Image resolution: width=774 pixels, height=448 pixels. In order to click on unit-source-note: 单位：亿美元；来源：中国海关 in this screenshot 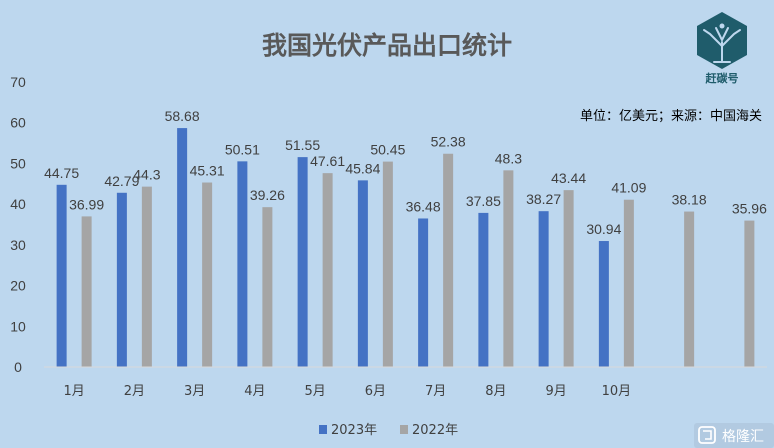, I will do `click(671, 116)`.